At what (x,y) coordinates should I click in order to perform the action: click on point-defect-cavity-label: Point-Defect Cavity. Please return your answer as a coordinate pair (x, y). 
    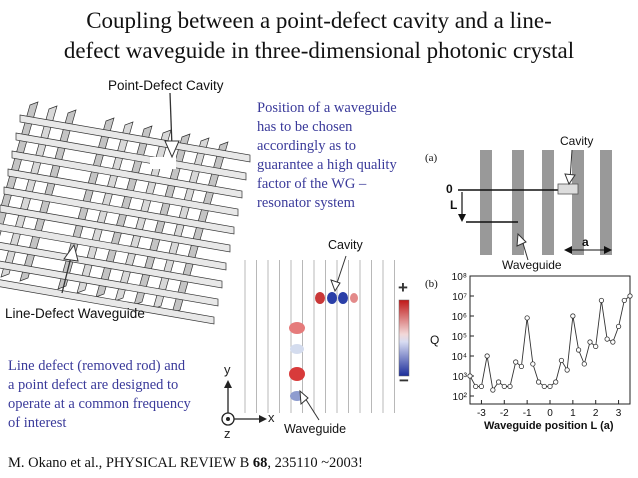
    Looking at the image, I should click on (166, 85).